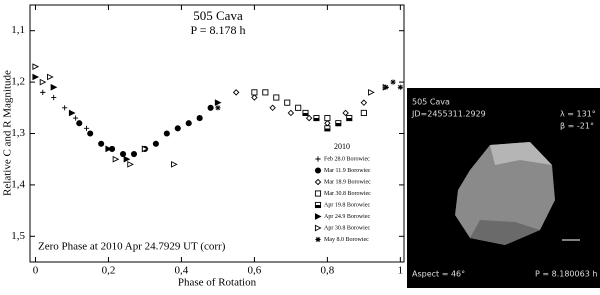  I want to click on legend-label: Mar 11.9 Borowiec, so click(347, 171).